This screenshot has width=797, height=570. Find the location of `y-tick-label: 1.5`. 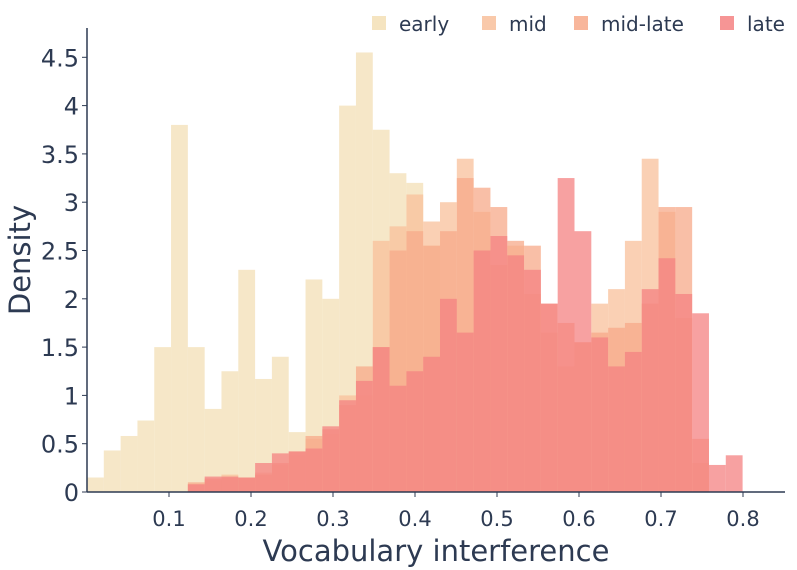

y-tick-label: 1.5 is located at coordinates (60, 348).